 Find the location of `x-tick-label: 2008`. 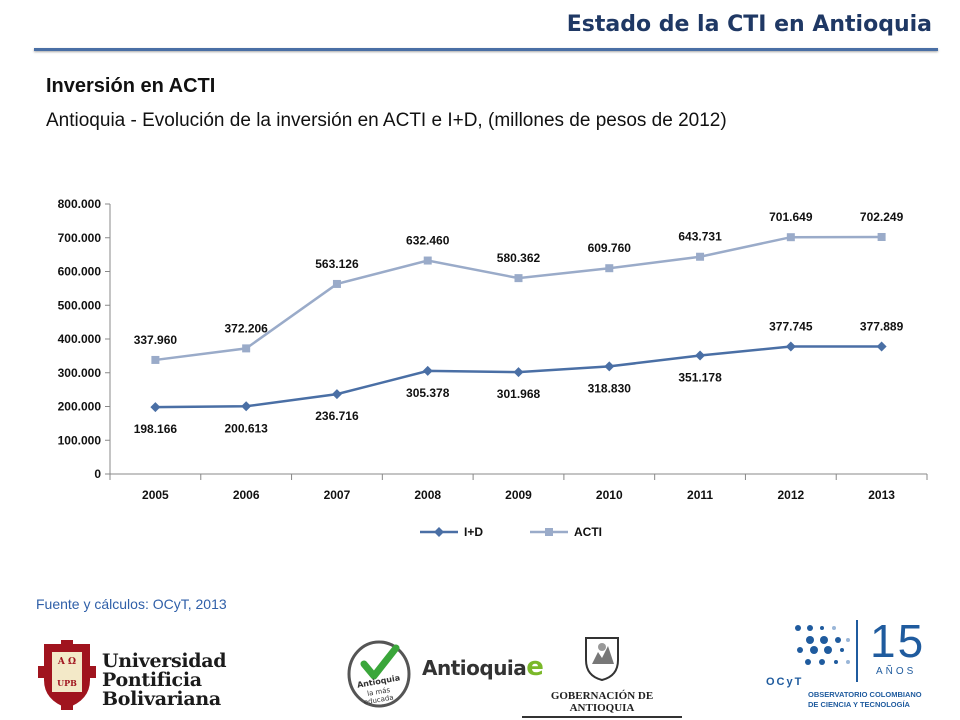

x-tick-label: 2008 is located at coordinates (427, 495).